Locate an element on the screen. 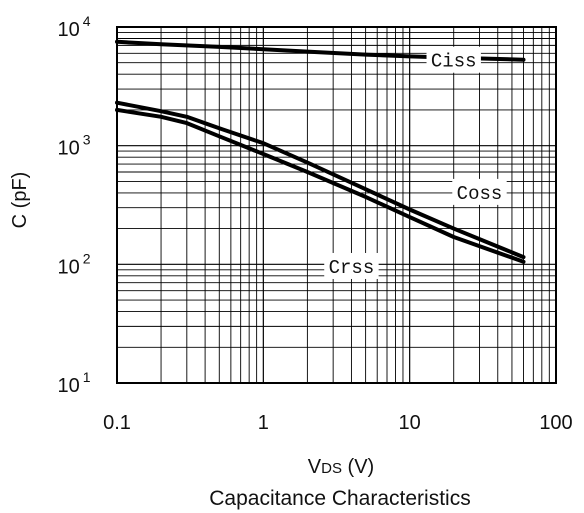  x-axis-title-subscript: DS is located at coordinates (331, 468).